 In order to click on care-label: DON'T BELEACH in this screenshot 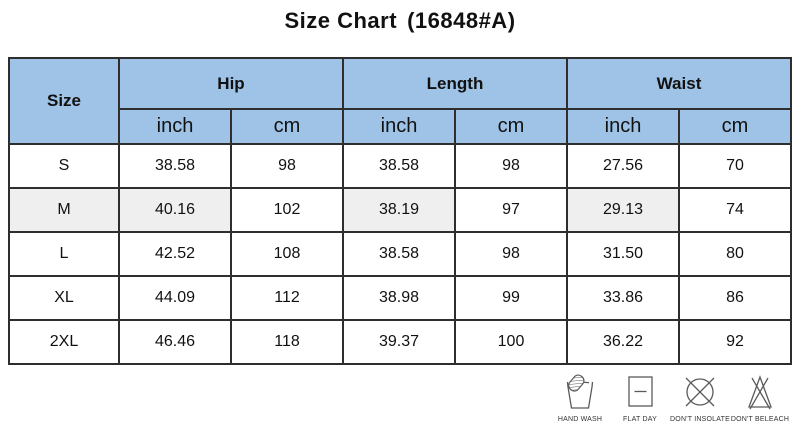, I will do `click(760, 419)`.